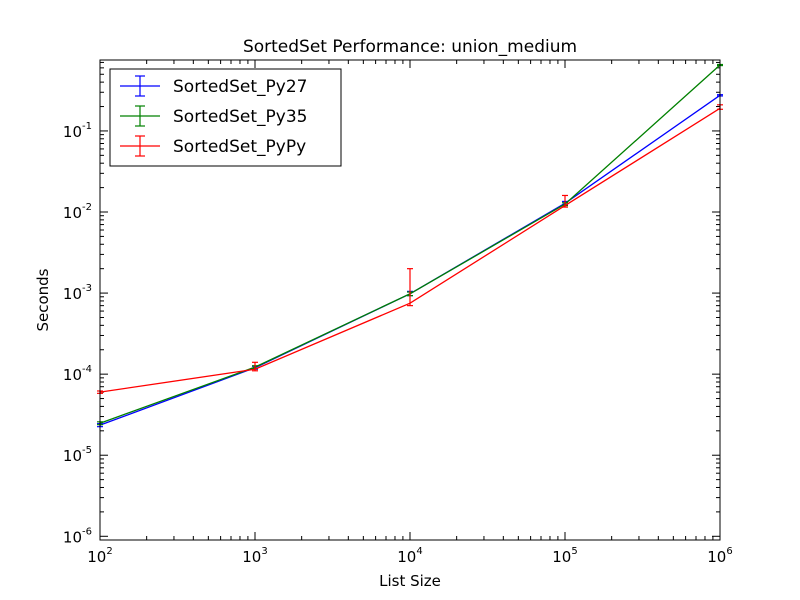 This screenshot has width=800, height=600. Describe the element at coordinates (87, 369) in the screenshot. I see `y-tick-exponent: -4` at that location.